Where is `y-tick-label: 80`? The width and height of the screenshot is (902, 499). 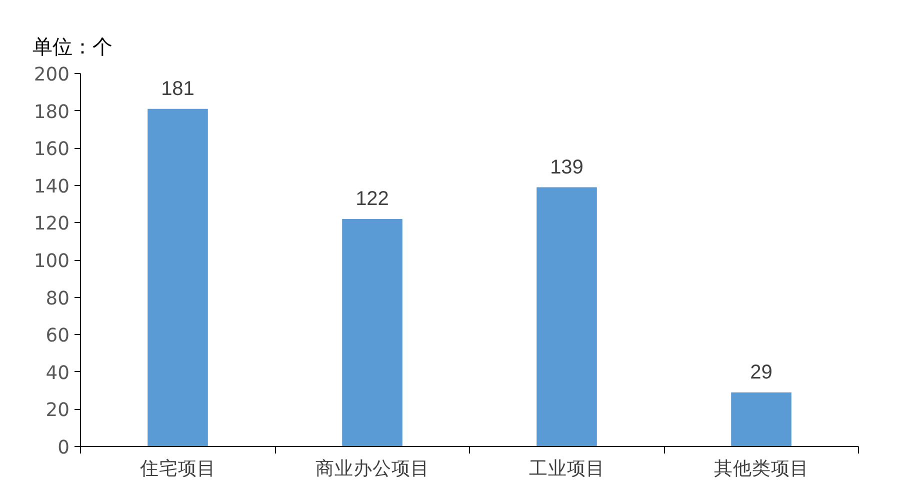
y-tick-label: 80 is located at coordinates (58, 299).